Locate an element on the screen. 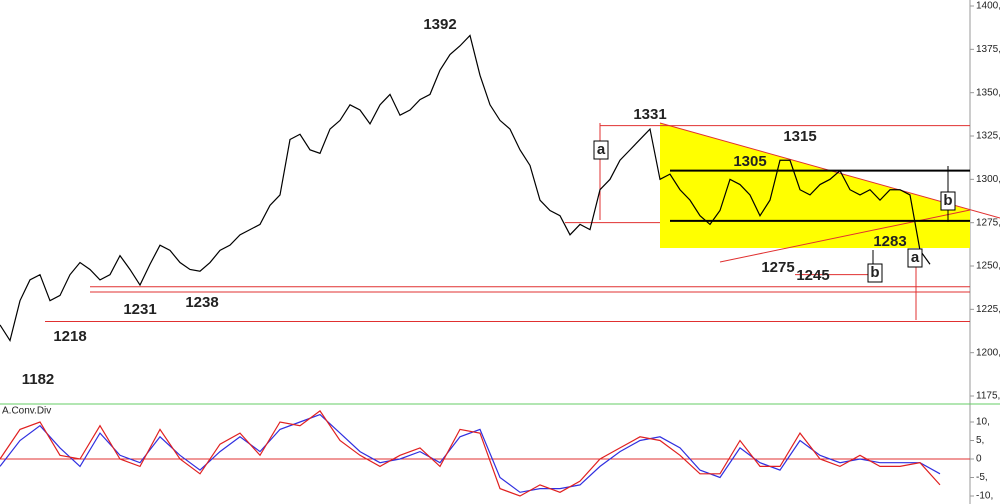  annotation: 1218 is located at coordinates (69, 336).